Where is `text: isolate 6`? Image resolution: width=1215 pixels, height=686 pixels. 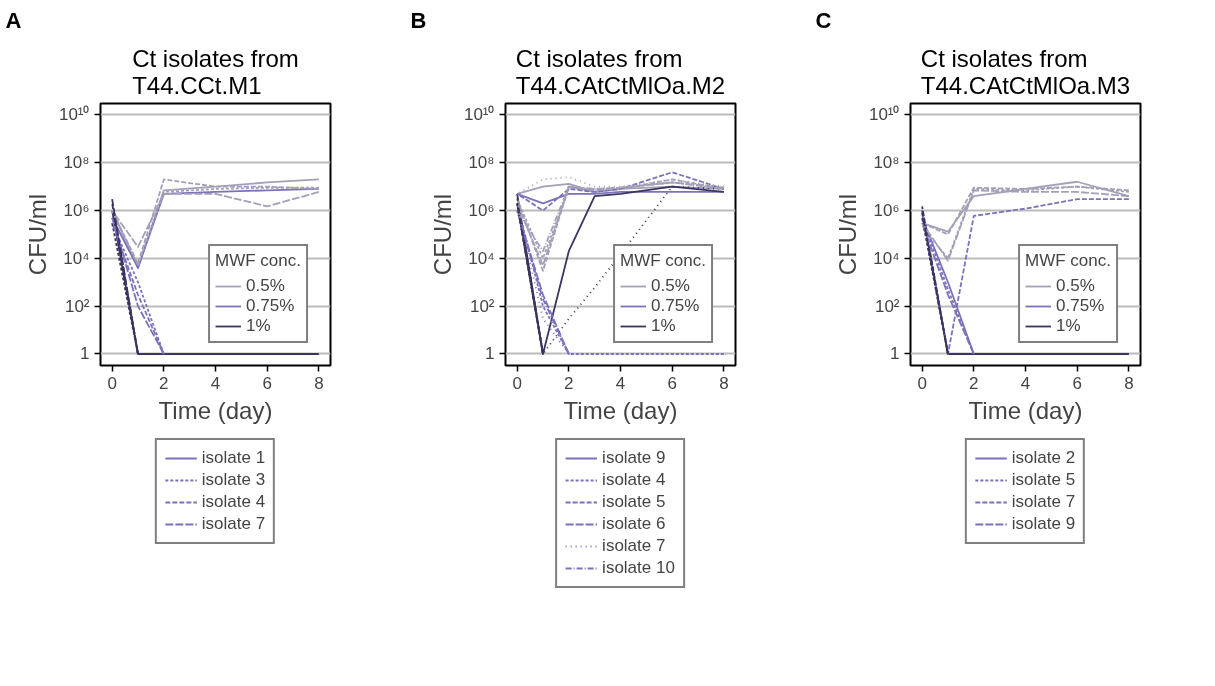
text: isolate 6 is located at coordinates (634, 524).